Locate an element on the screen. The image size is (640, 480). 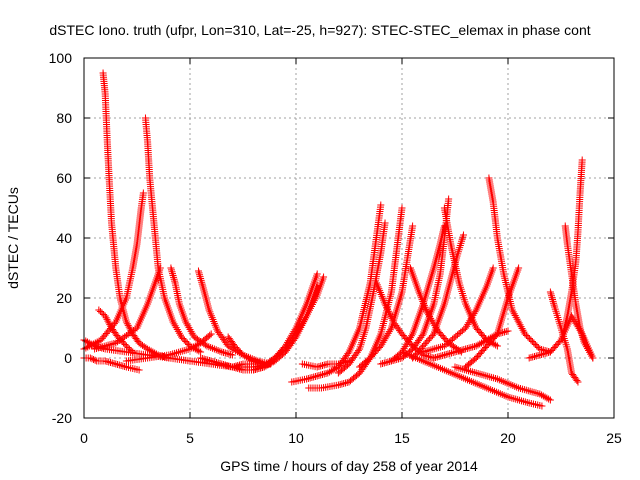
x-axis-label: GPS time / hours of day 258 of year 2014 is located at coordinates (349, 466).